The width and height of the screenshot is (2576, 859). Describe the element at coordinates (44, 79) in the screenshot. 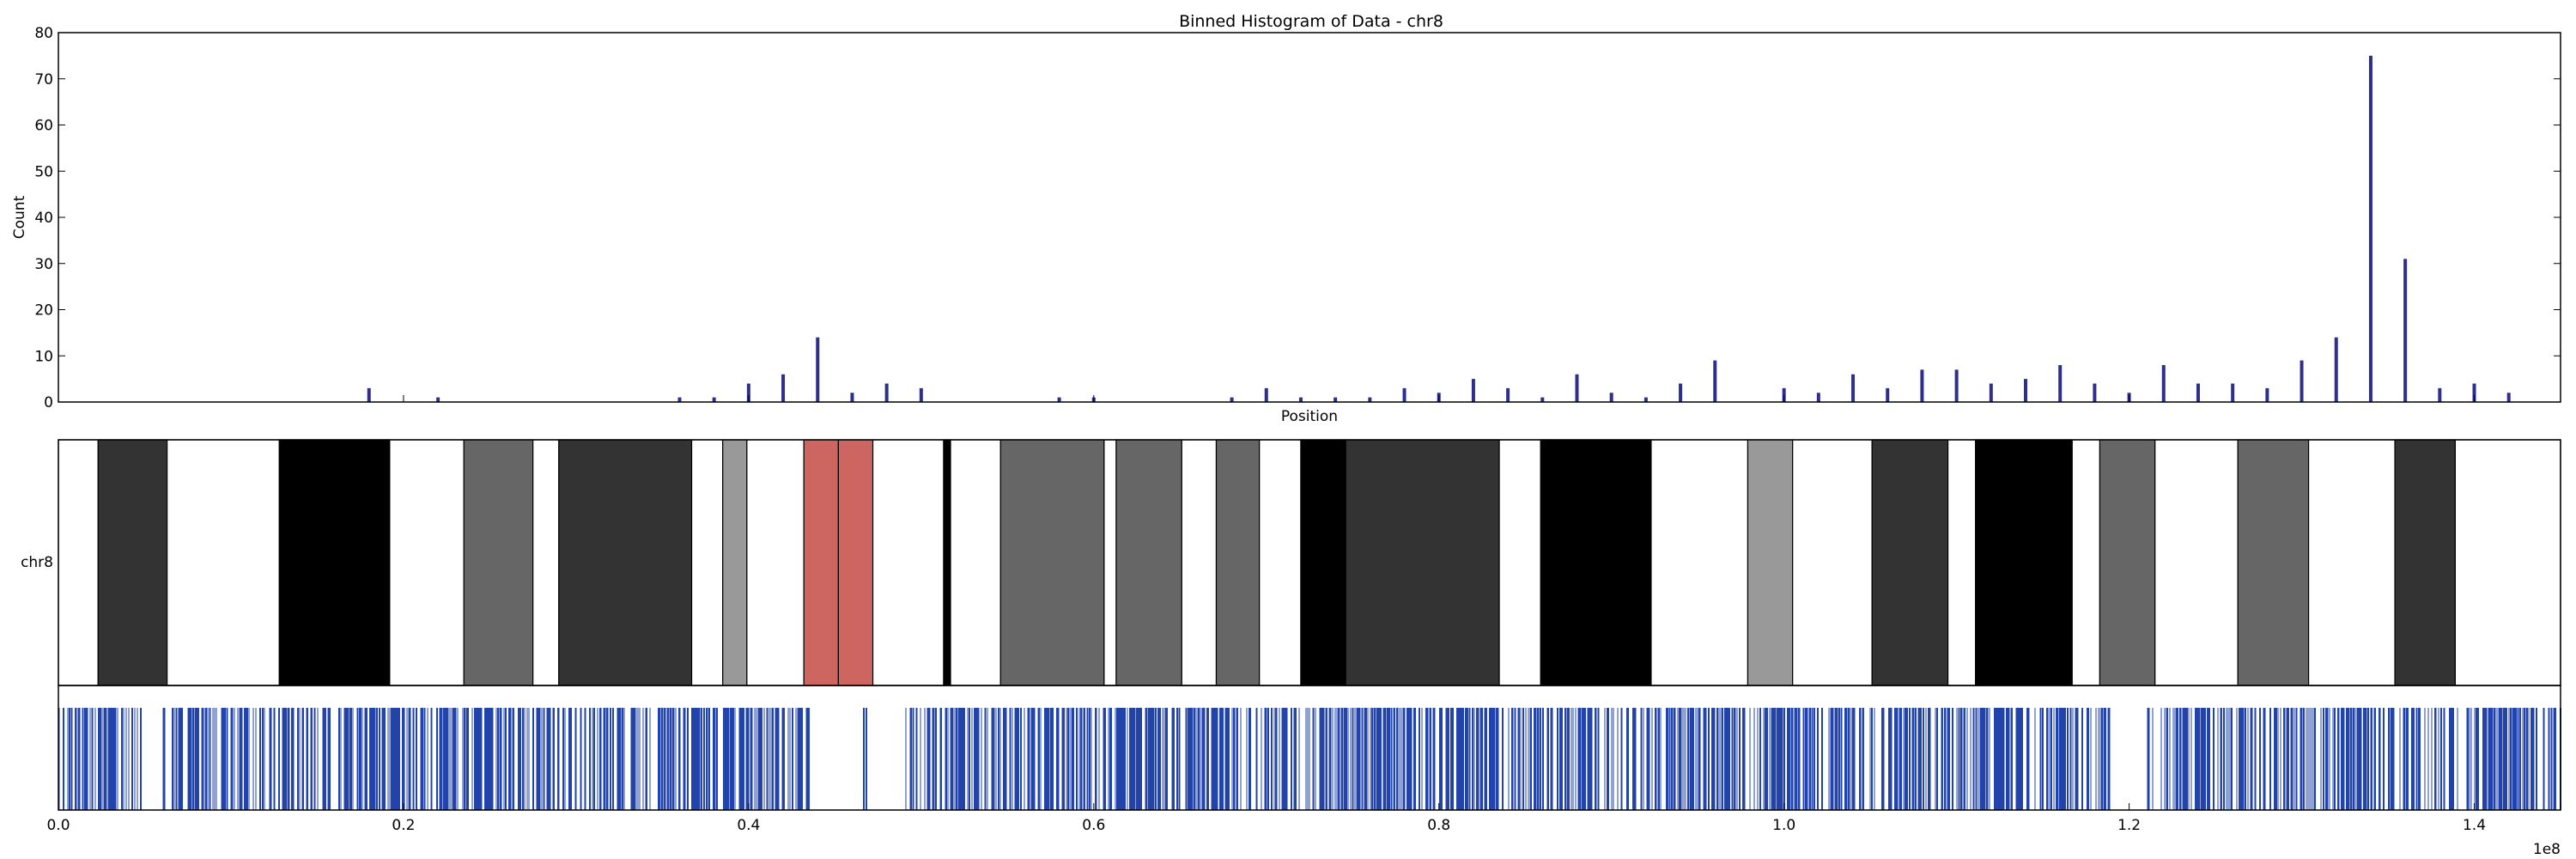

I see `y-tick-label: 70` at that location.